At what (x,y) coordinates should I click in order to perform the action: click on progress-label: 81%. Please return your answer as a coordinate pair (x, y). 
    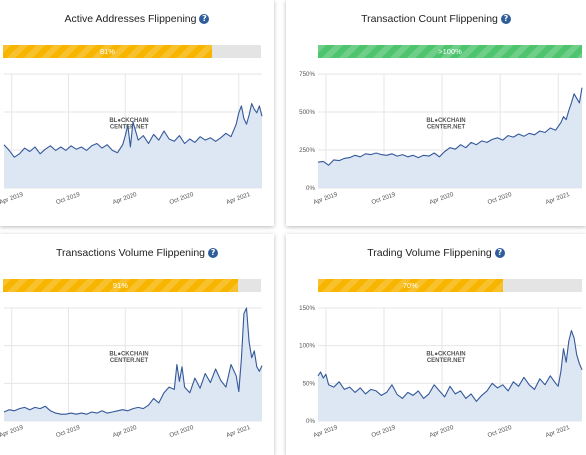
    Looking at the image, I should click on (107, 51).